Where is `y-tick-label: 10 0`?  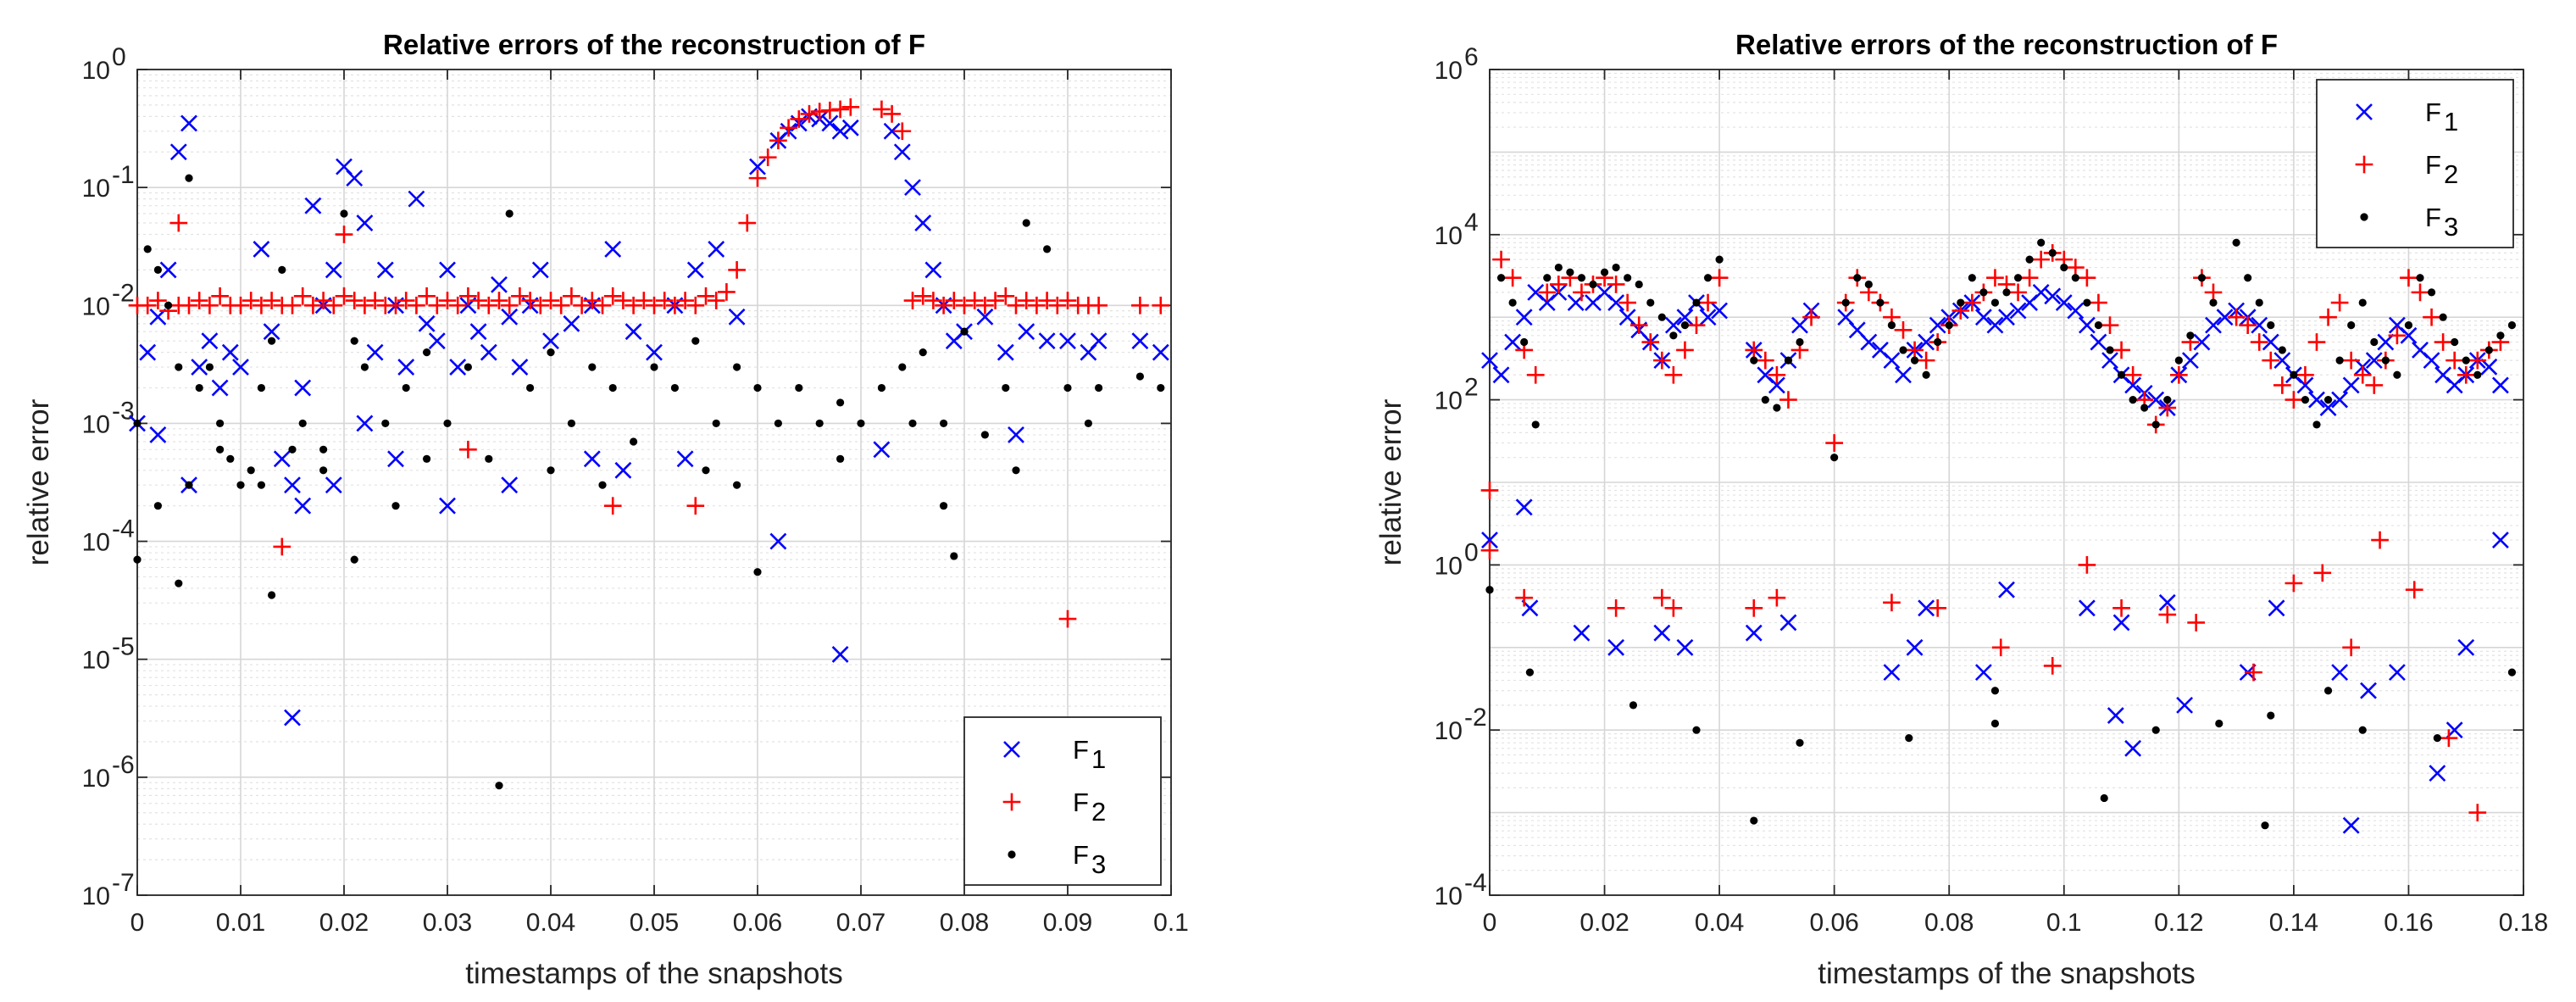 y-tick-label: 10 0 is located at coordinates (1457, 559).